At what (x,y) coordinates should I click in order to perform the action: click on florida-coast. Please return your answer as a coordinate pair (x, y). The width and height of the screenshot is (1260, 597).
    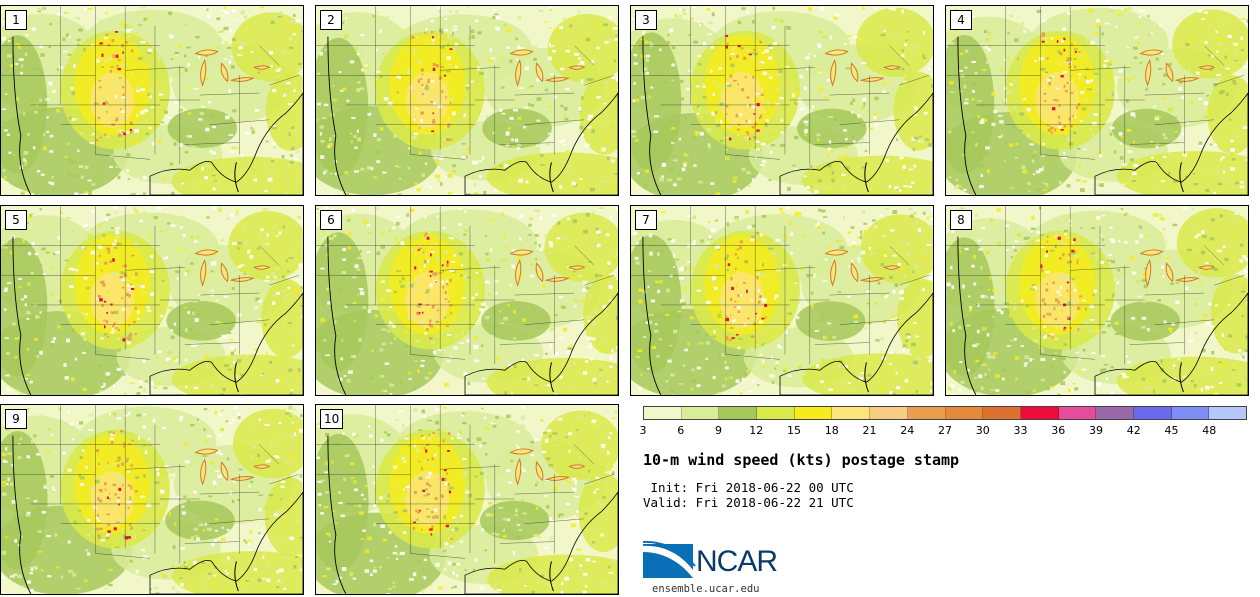
    Looking at the image, I should click on (236, 177).